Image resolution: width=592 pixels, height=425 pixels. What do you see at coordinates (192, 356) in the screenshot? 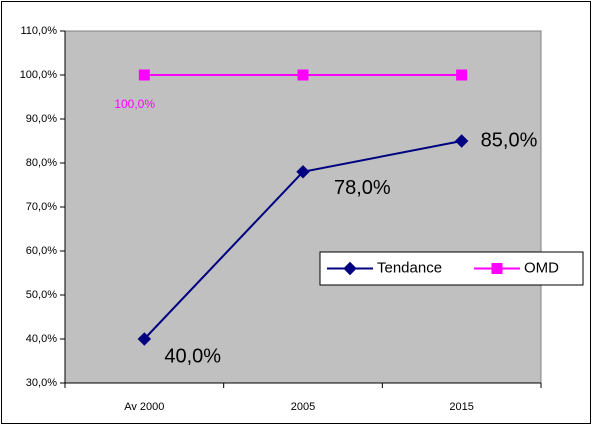
I see `data-label: 40,0%` at bounding box center [192, 356].